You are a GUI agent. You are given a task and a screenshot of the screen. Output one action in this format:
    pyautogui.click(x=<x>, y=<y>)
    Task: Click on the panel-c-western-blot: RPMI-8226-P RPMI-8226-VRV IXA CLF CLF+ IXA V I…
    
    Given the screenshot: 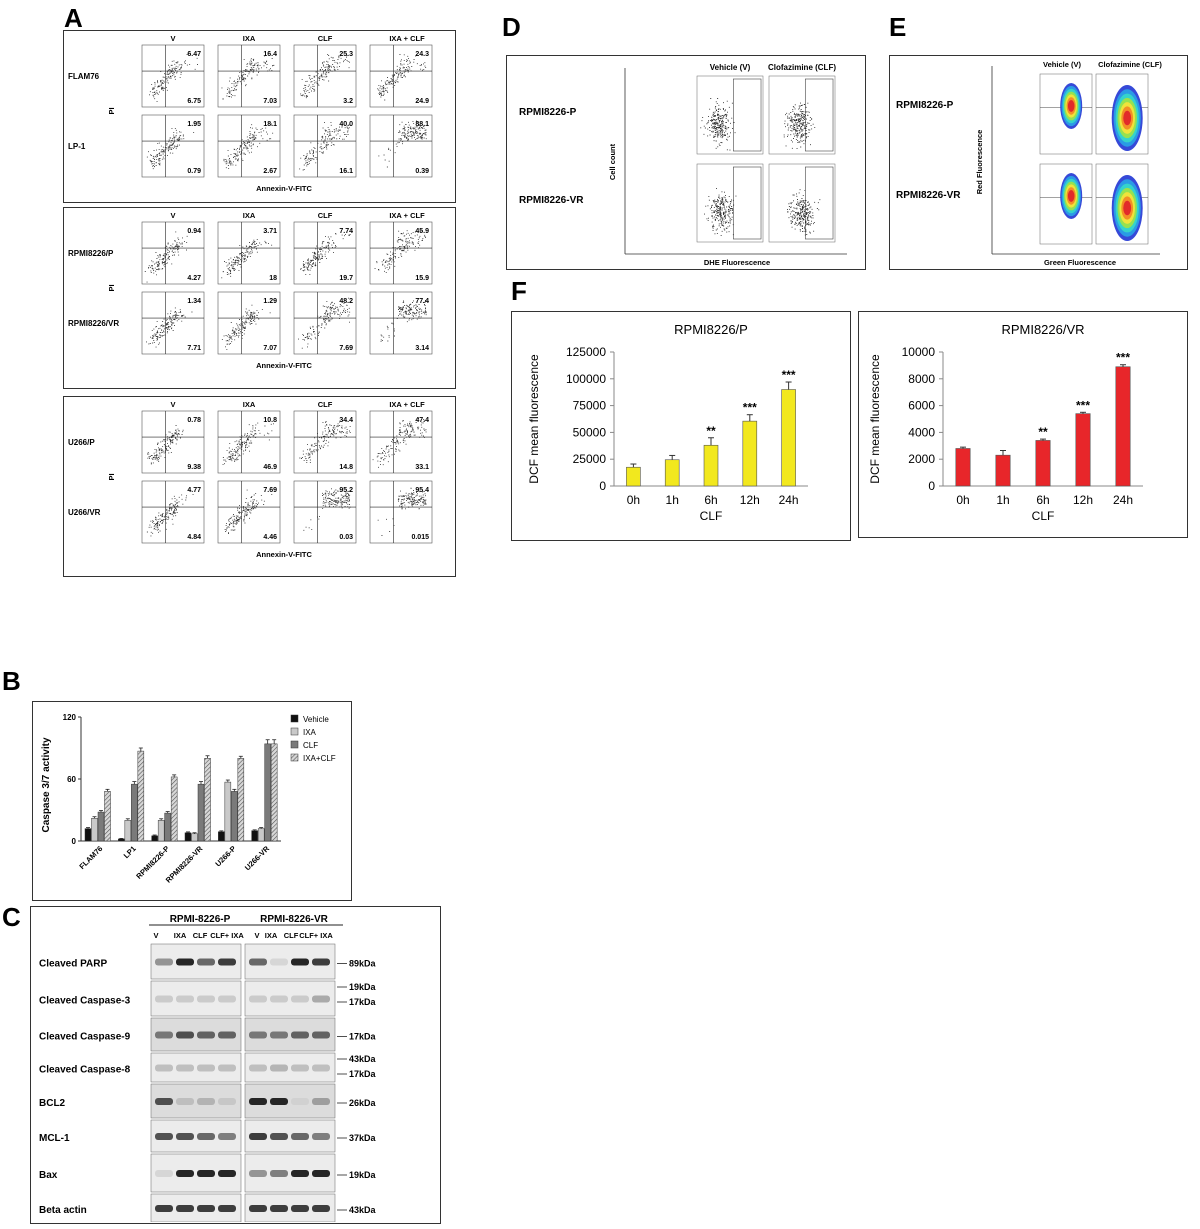 What is the action you would take?
    pyautogui.click(x=208, y=1068)
    